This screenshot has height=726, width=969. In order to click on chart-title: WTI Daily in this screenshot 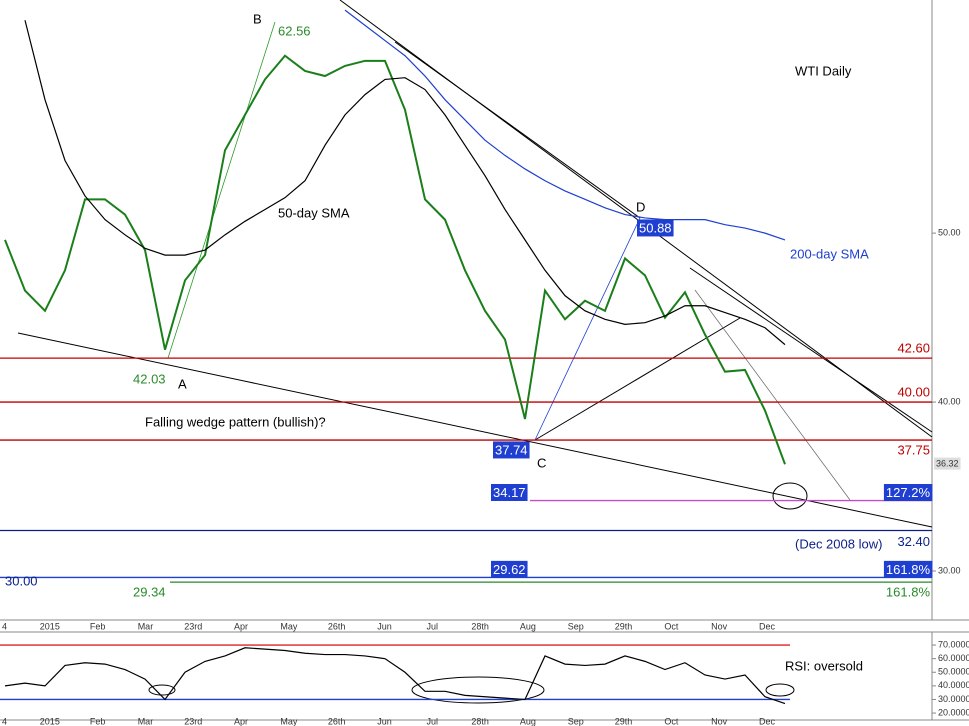, I will do `click(823, 70)`.